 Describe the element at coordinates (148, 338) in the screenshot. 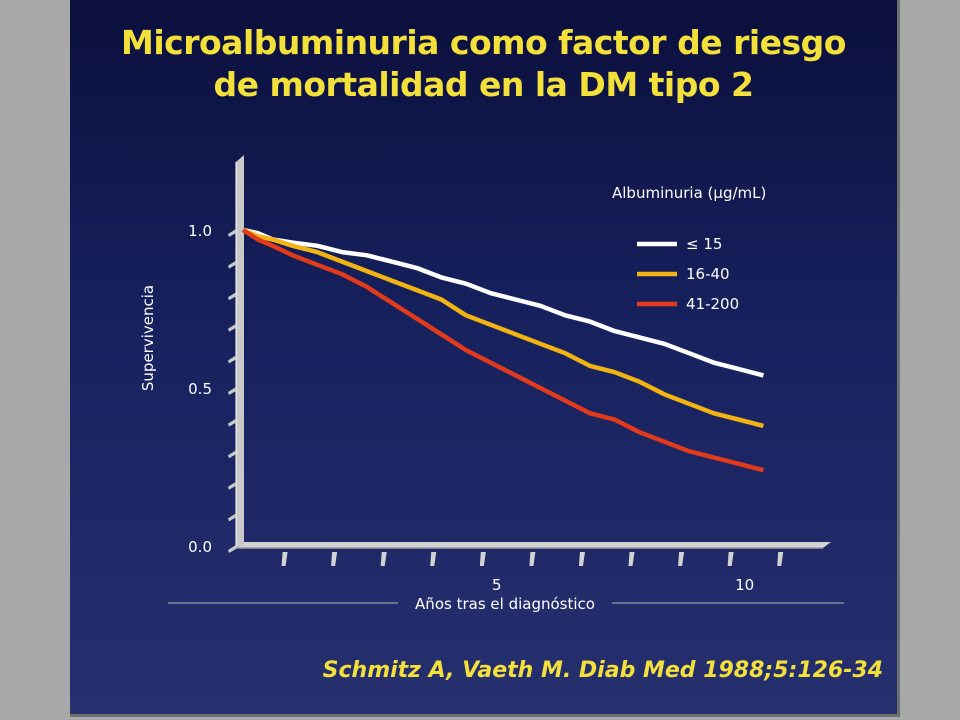

I see `y-axis-title: Supervivencia` at that location.